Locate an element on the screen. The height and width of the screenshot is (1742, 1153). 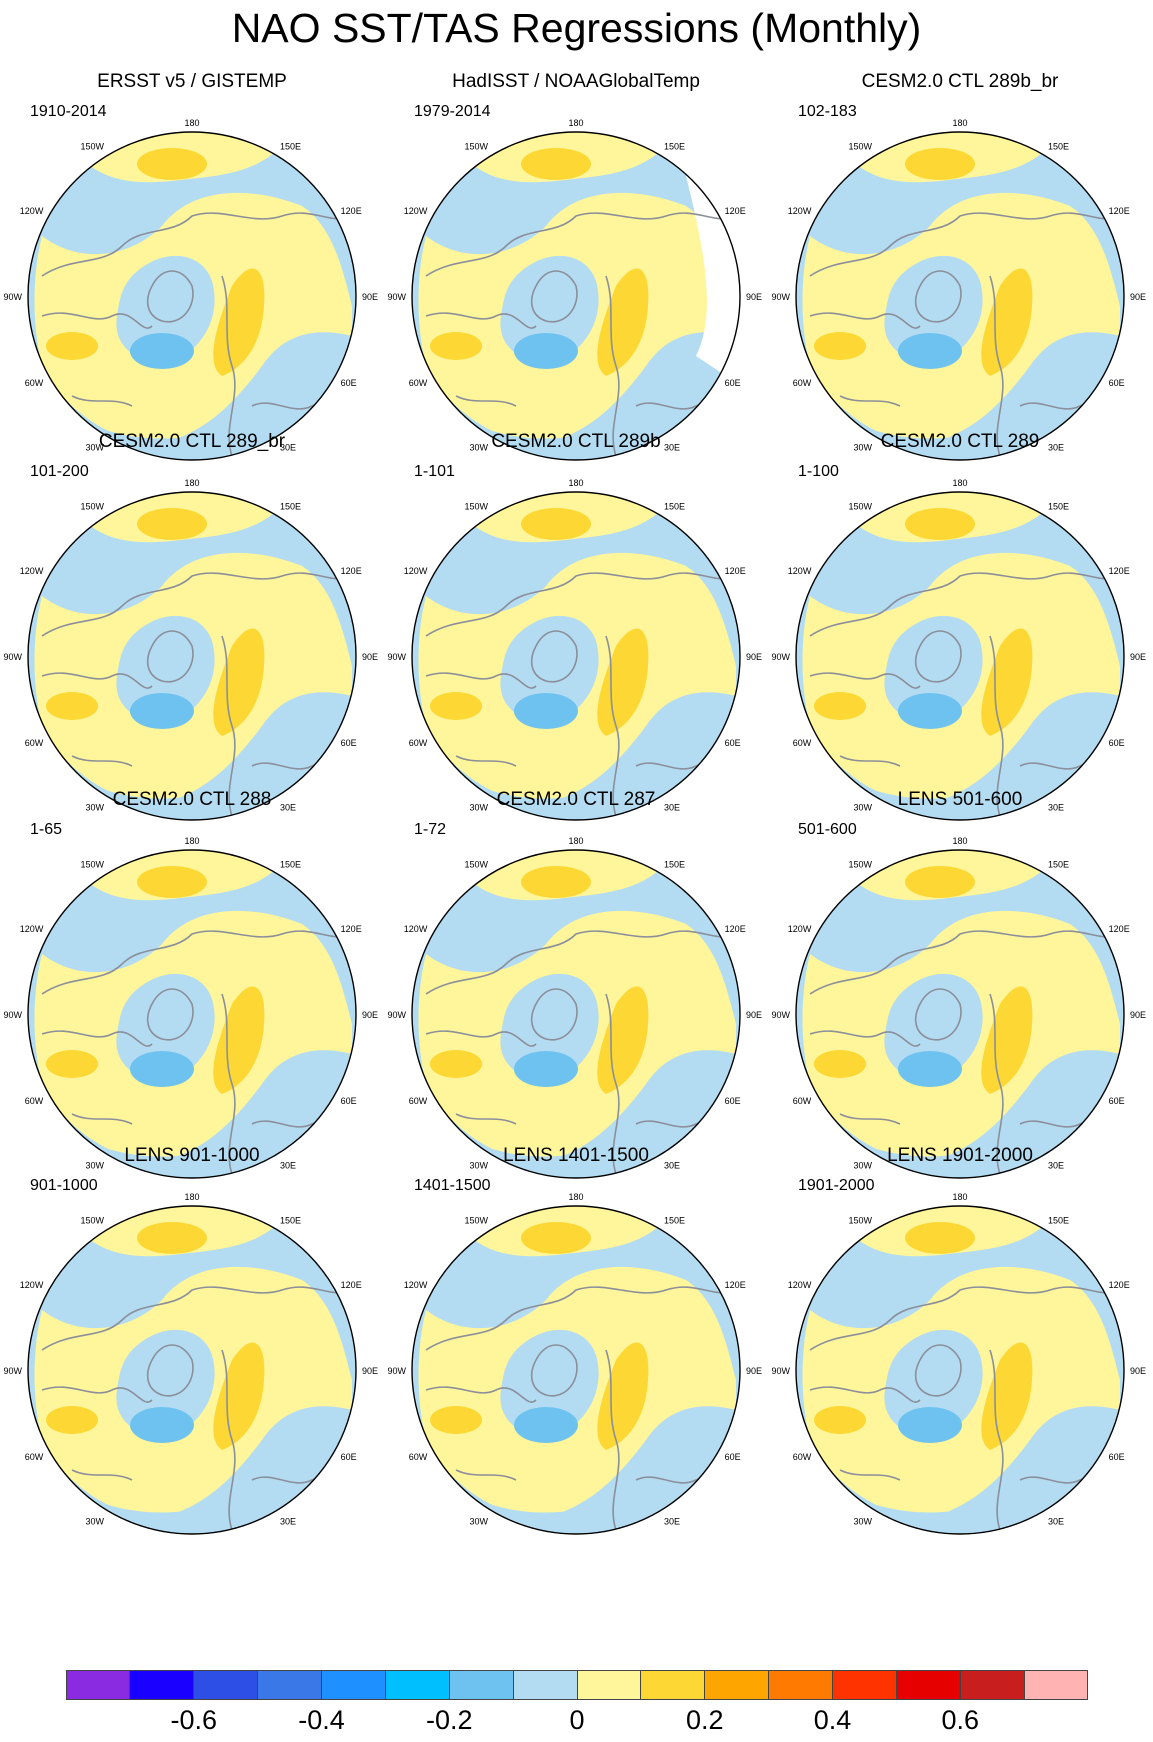
panel-period: 1910-2014 is located at coordinates (68, 111).